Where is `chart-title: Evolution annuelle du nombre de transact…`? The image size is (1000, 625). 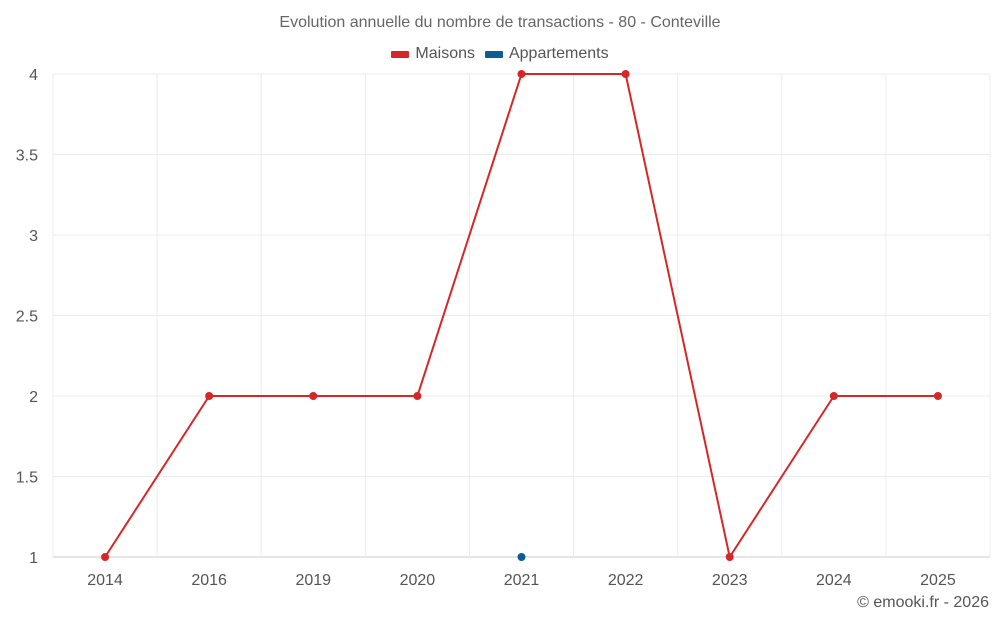
chart-title: Evolution annuelle du nombre de transact… is located at coordinates (500, 22).